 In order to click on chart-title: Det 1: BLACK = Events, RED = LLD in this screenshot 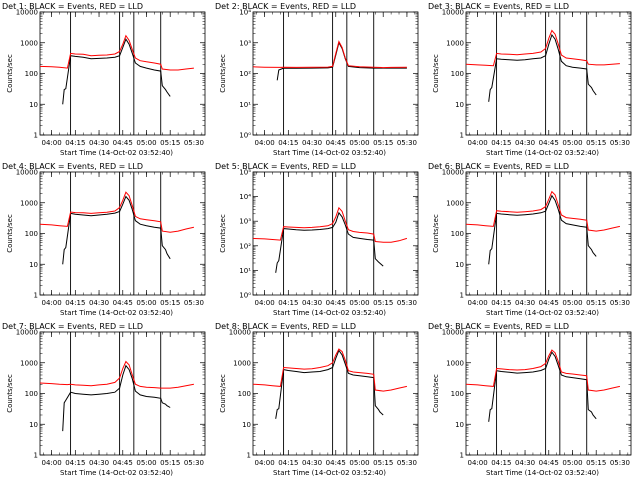, I will do `click(72, 6)`.